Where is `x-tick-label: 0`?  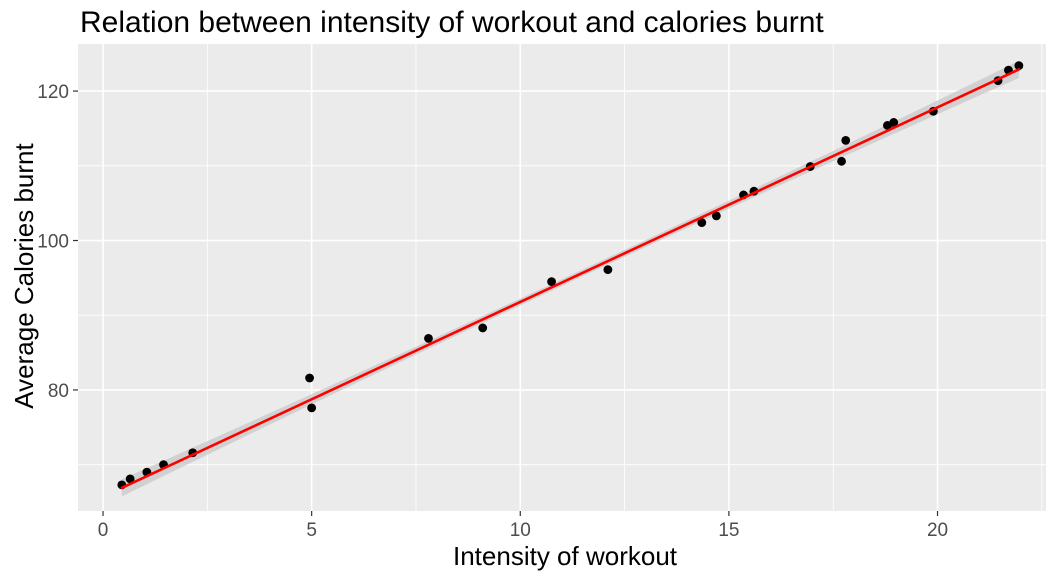
x-tick-label: 0 is located at coordinates (103, 530).